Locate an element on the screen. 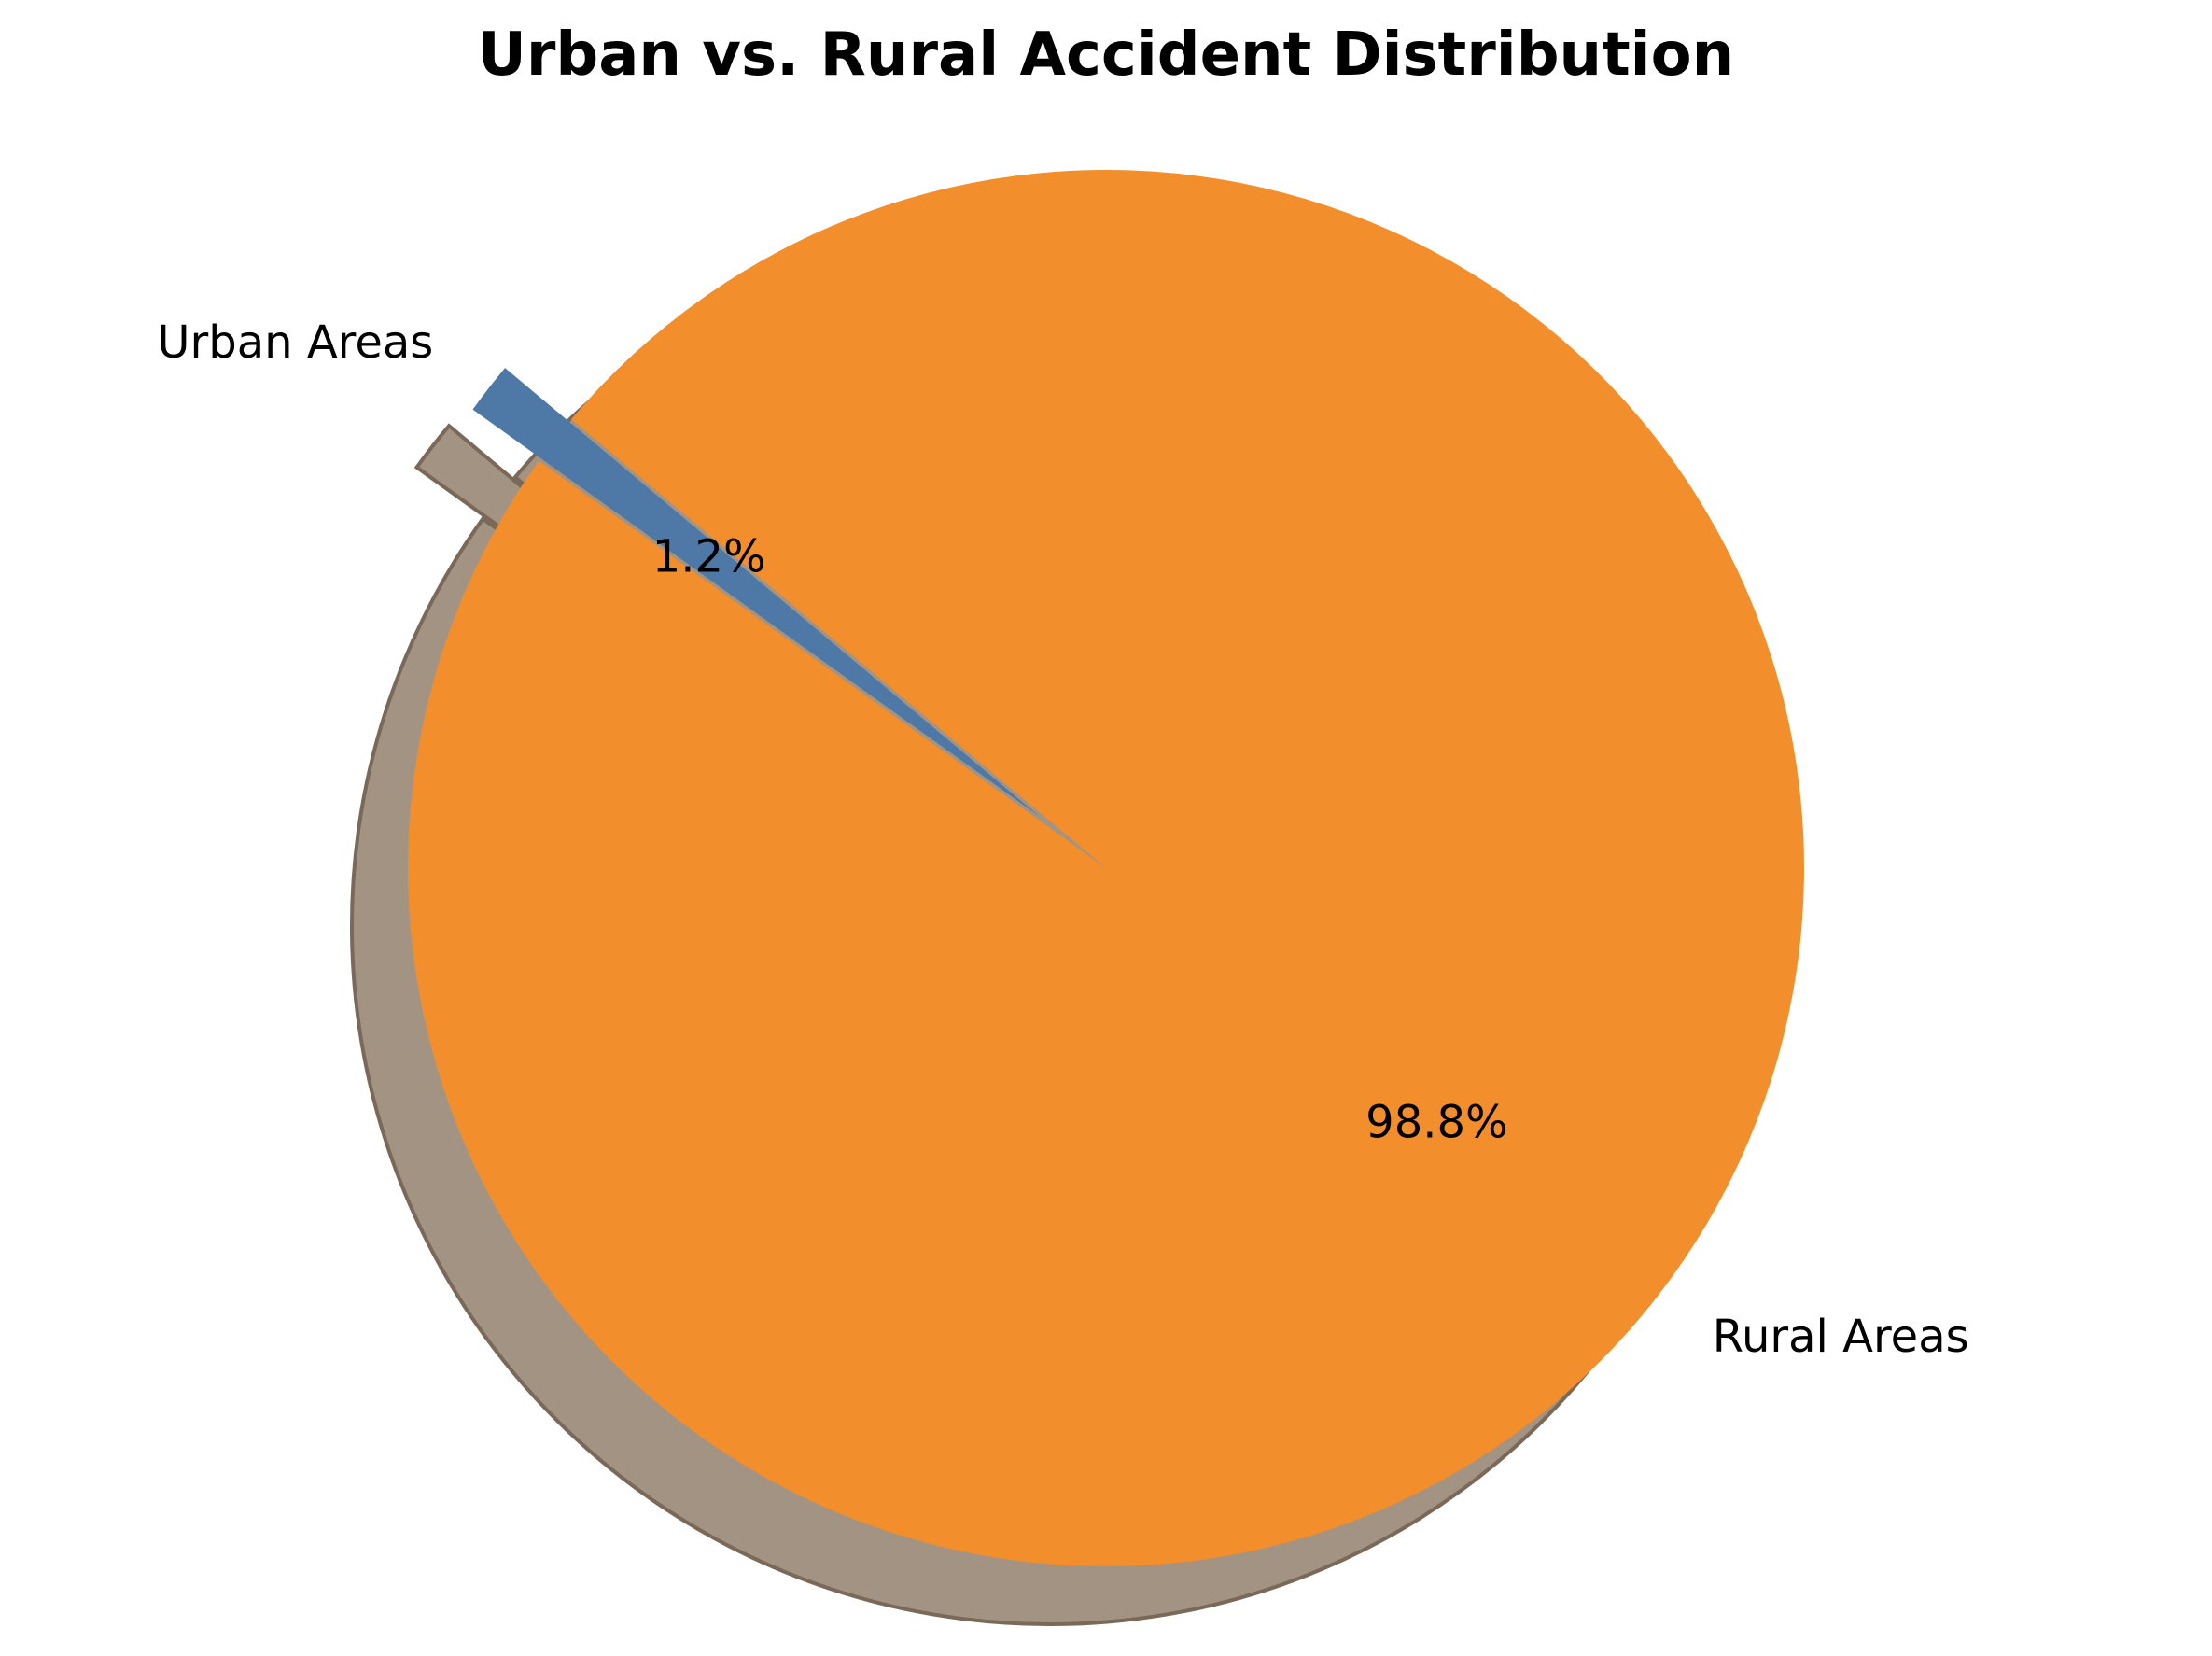  slice-label-rural-areas: Rural Areas is located at coordinates (1841, 1337).